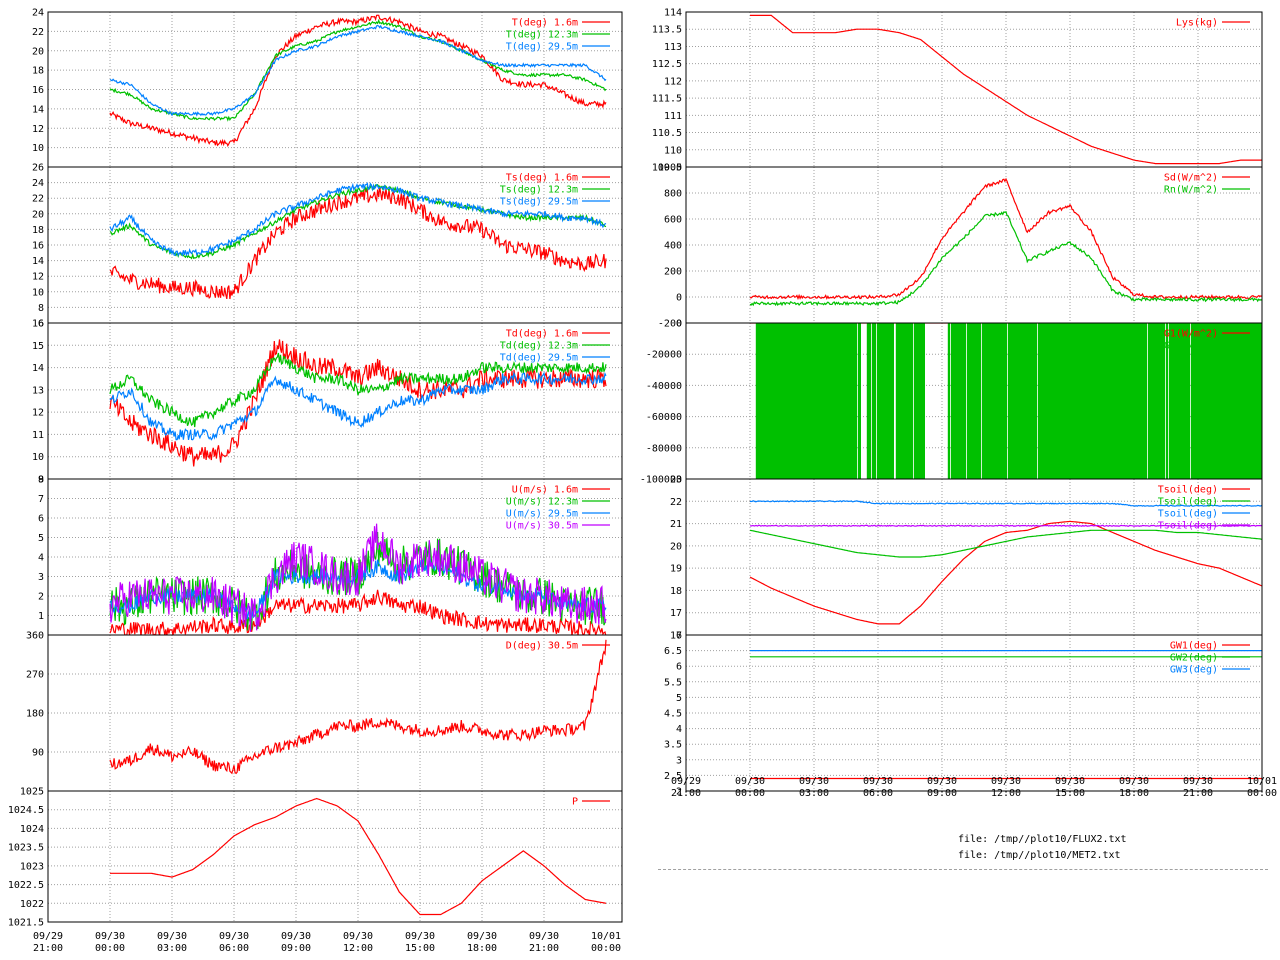 This screenshot has height=960, width=1280. Describe the element at coordinates (670, 324) in the screenshot. I see `y-tick-label: -200` at that location.